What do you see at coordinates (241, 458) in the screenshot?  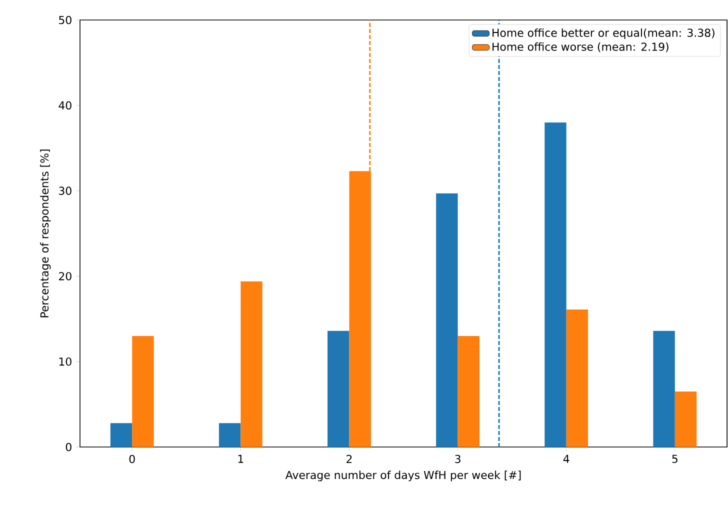 I see `x-tick-label: 1` at bounding box center [241, 458].